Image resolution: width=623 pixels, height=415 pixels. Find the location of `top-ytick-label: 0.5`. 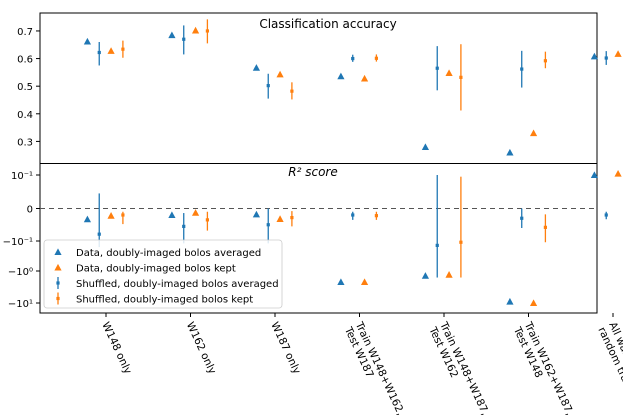

top-ytick-label: 0.5 is located at coordinates (25, 87).